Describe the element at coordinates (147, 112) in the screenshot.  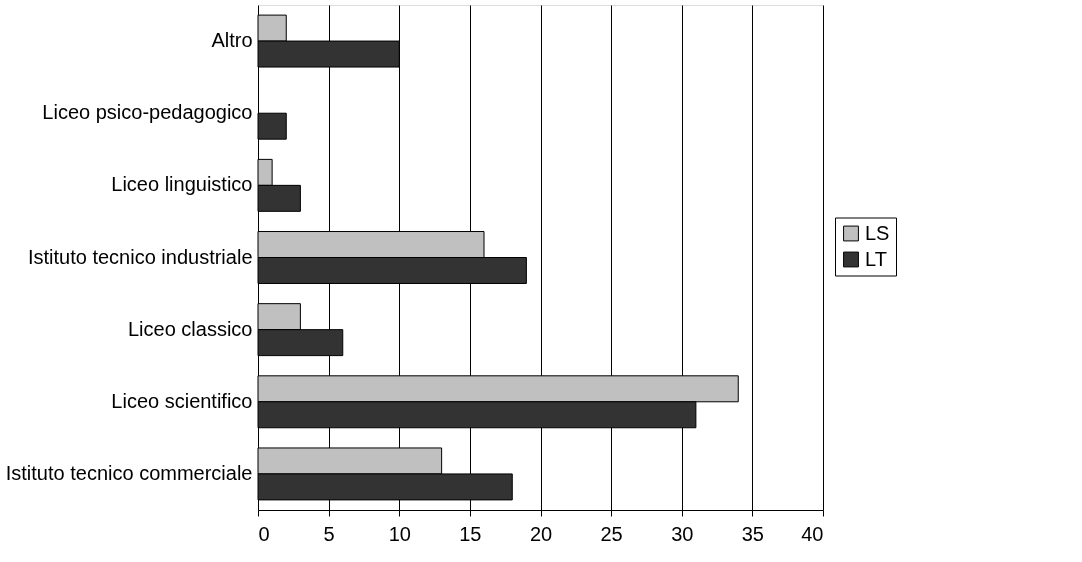
I see `y-tick-label: Liceo psico-pedagogico` at that location.